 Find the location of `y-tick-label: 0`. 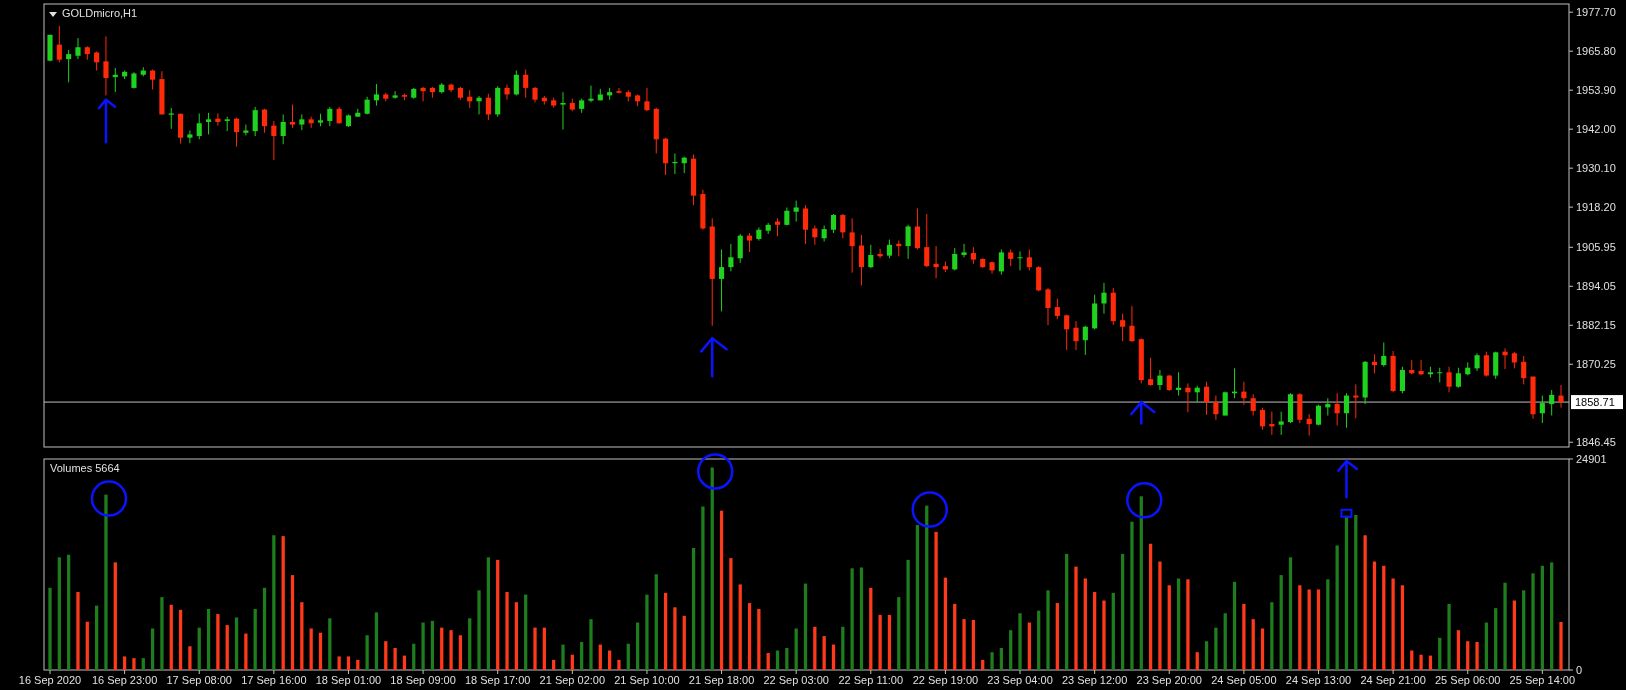

y-tick-label: 0 is located at coordinates (1579, 669).